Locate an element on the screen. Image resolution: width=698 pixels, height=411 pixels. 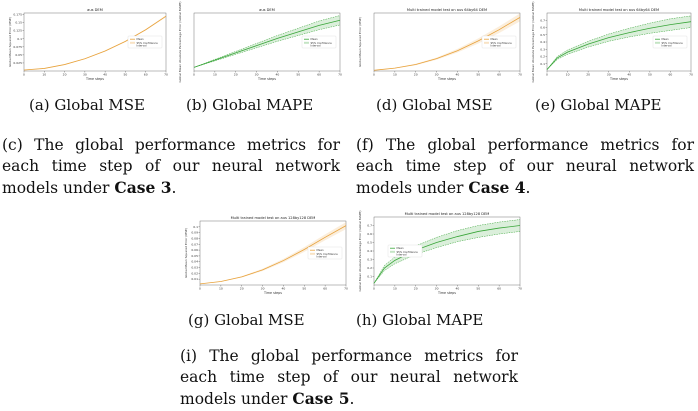
y-tick-label: 0.07 is located at coordinates (194, 244).